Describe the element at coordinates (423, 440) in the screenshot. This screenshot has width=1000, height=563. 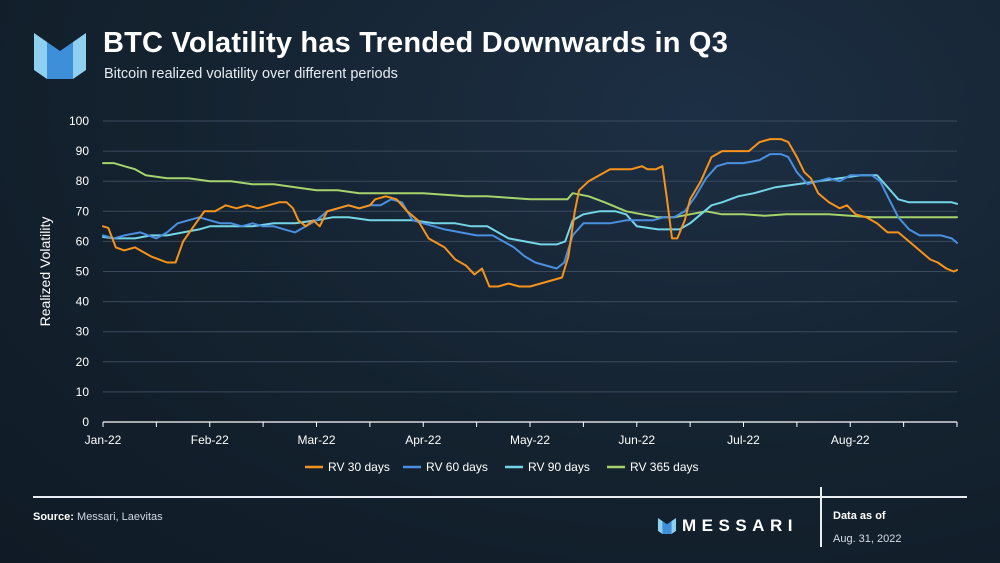
I see `x-tick-label: Apr-22` at that location.